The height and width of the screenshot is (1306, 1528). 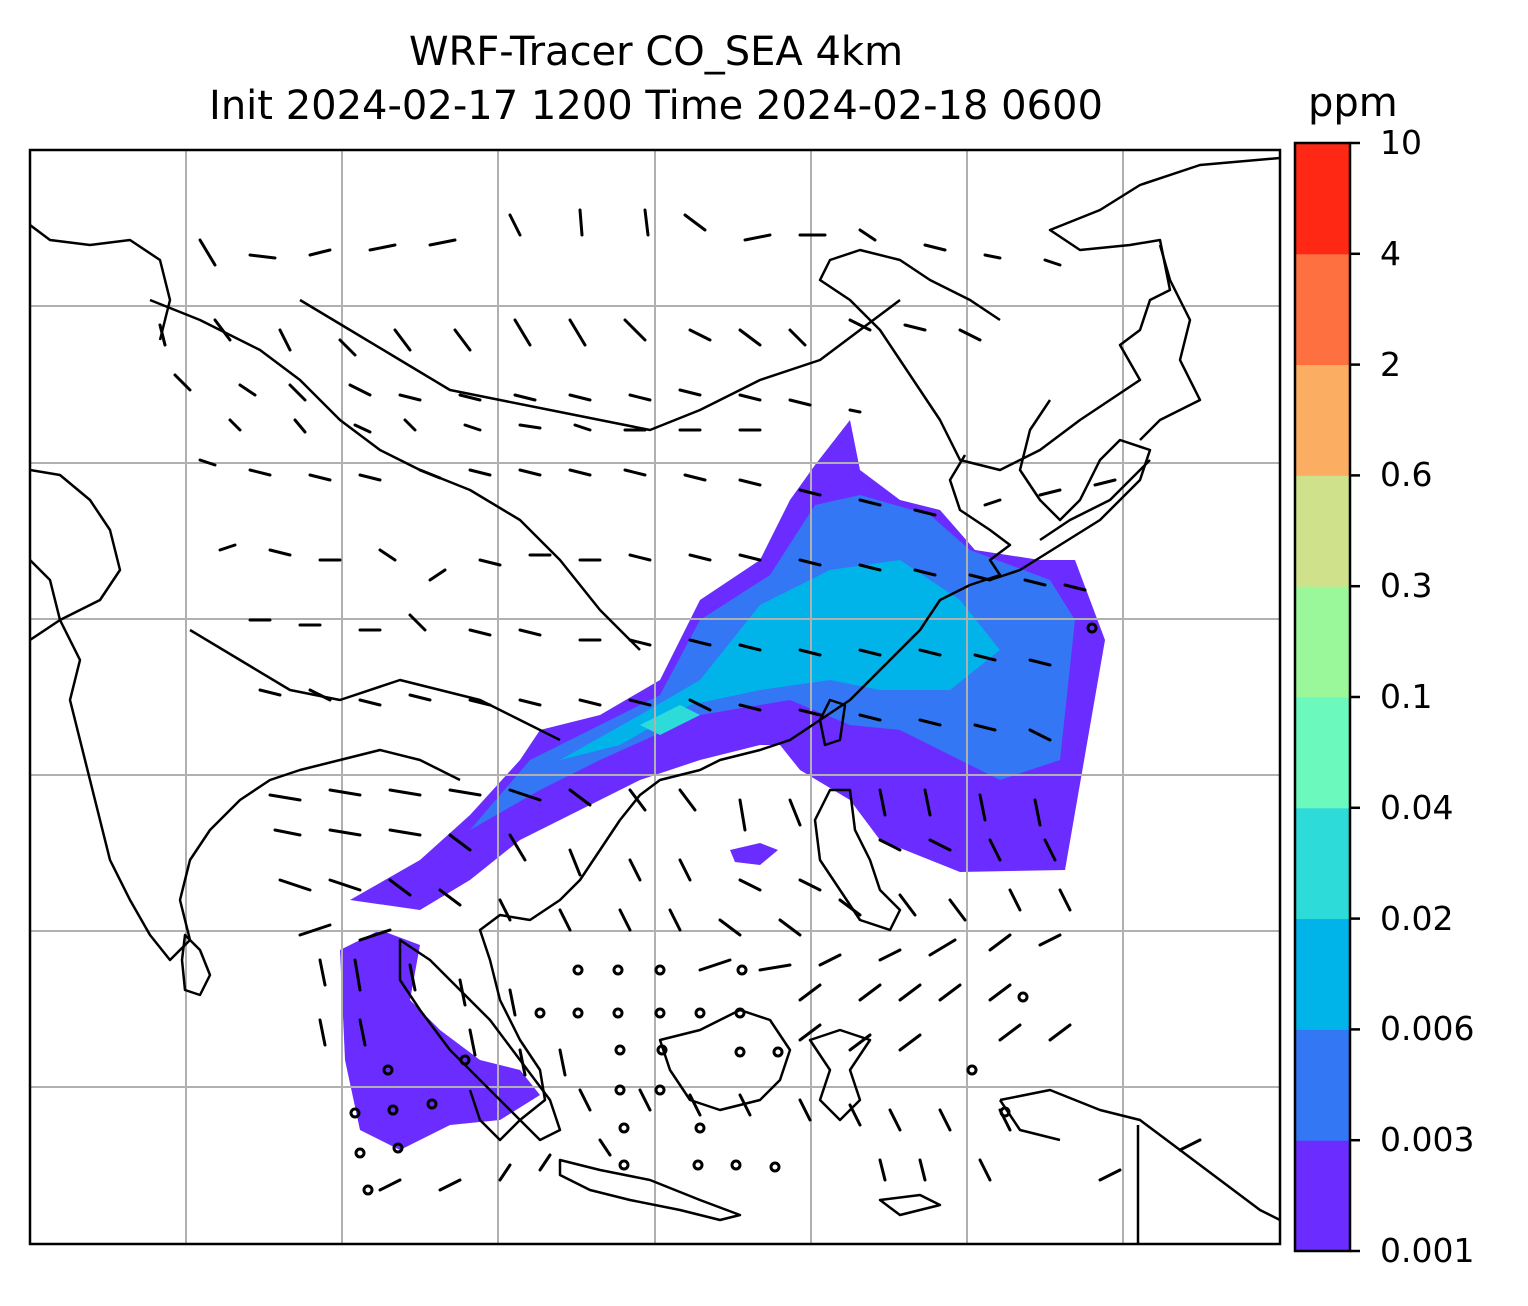 What do you see at coordinates (196, 965) in the screenshot?
I see `coast-sri-lanka` at bounding box center [196, 965].